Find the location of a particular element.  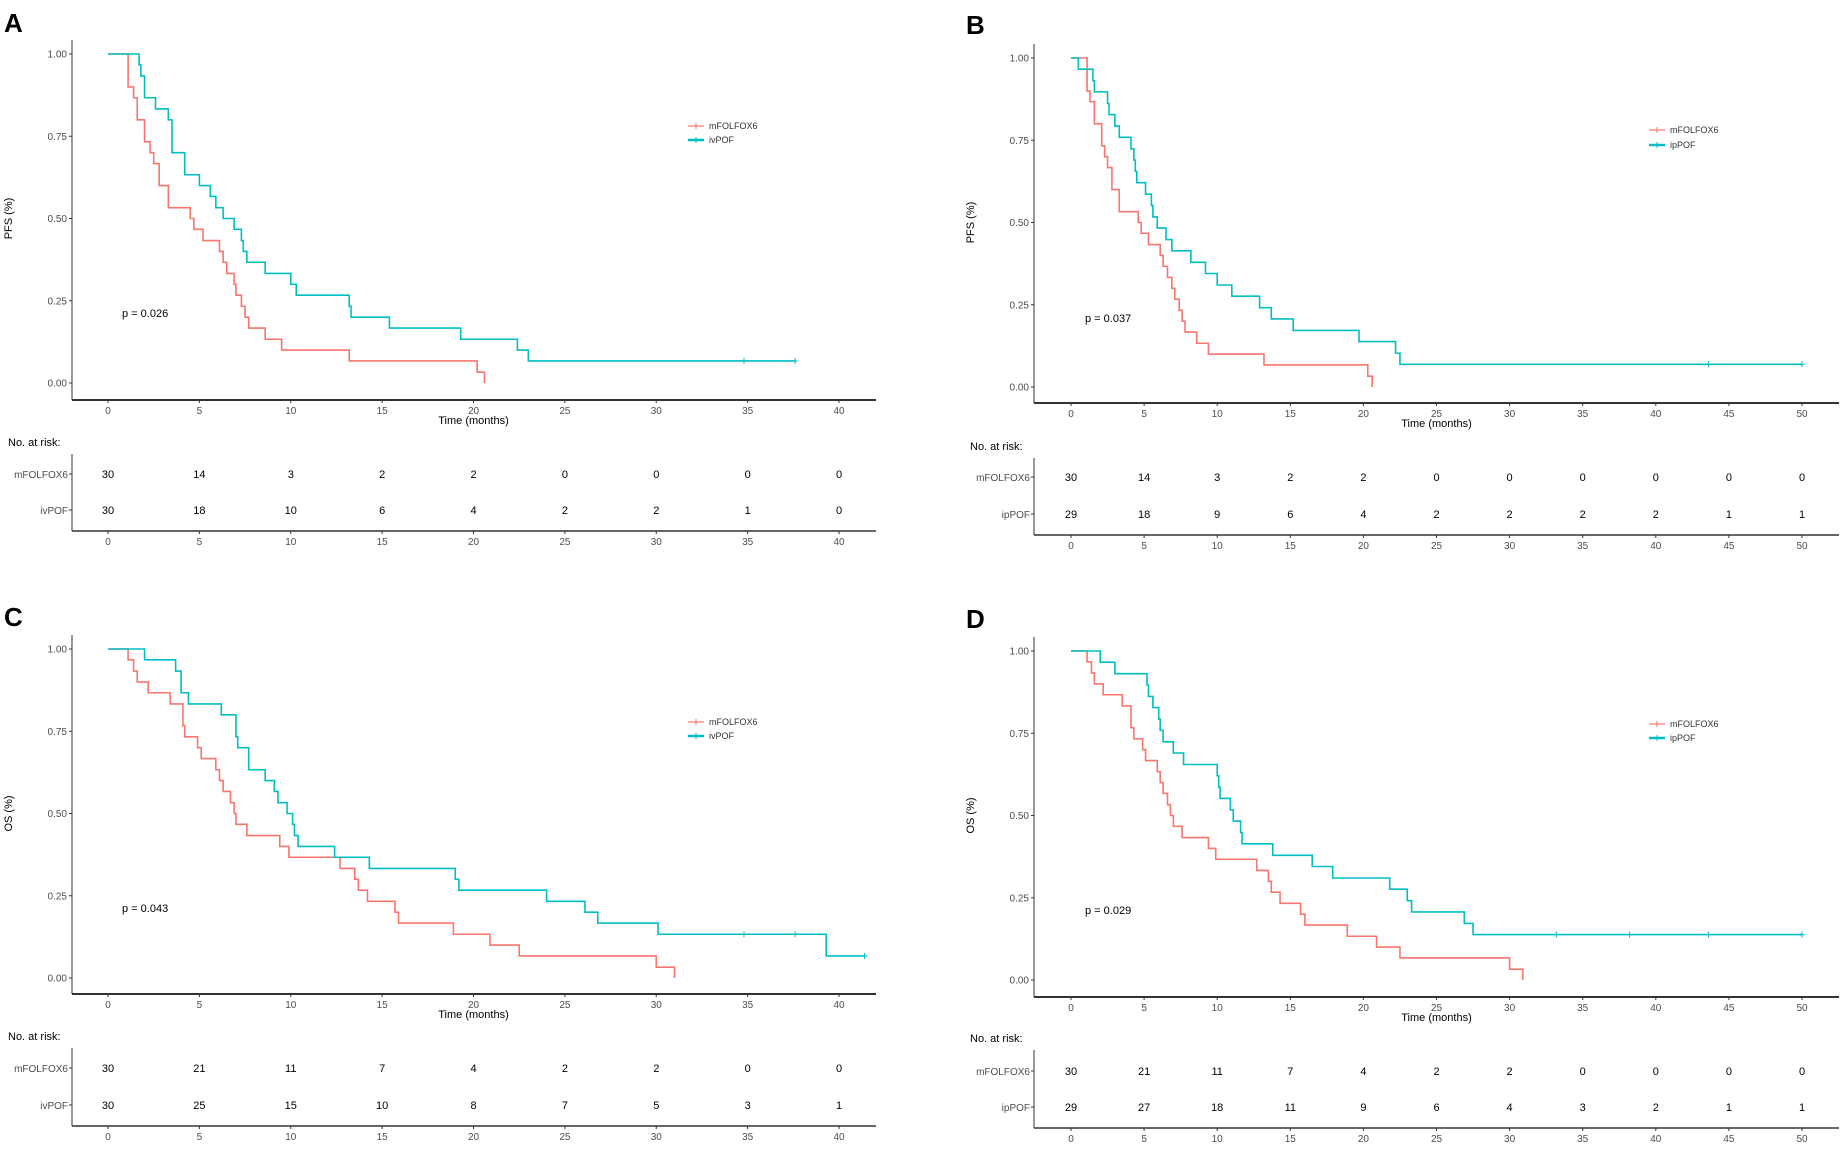

risk-row-label: ivPOF is located at coordinates (54, 511).